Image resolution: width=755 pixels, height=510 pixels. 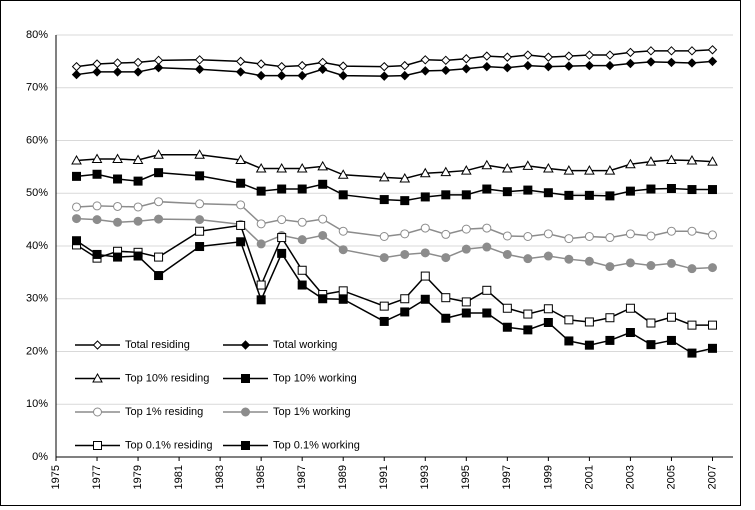 What do you see at coordinates (37, 246) in the screenshot?
I see `y-tick-label: 40%` at bounding box center [37, 246].